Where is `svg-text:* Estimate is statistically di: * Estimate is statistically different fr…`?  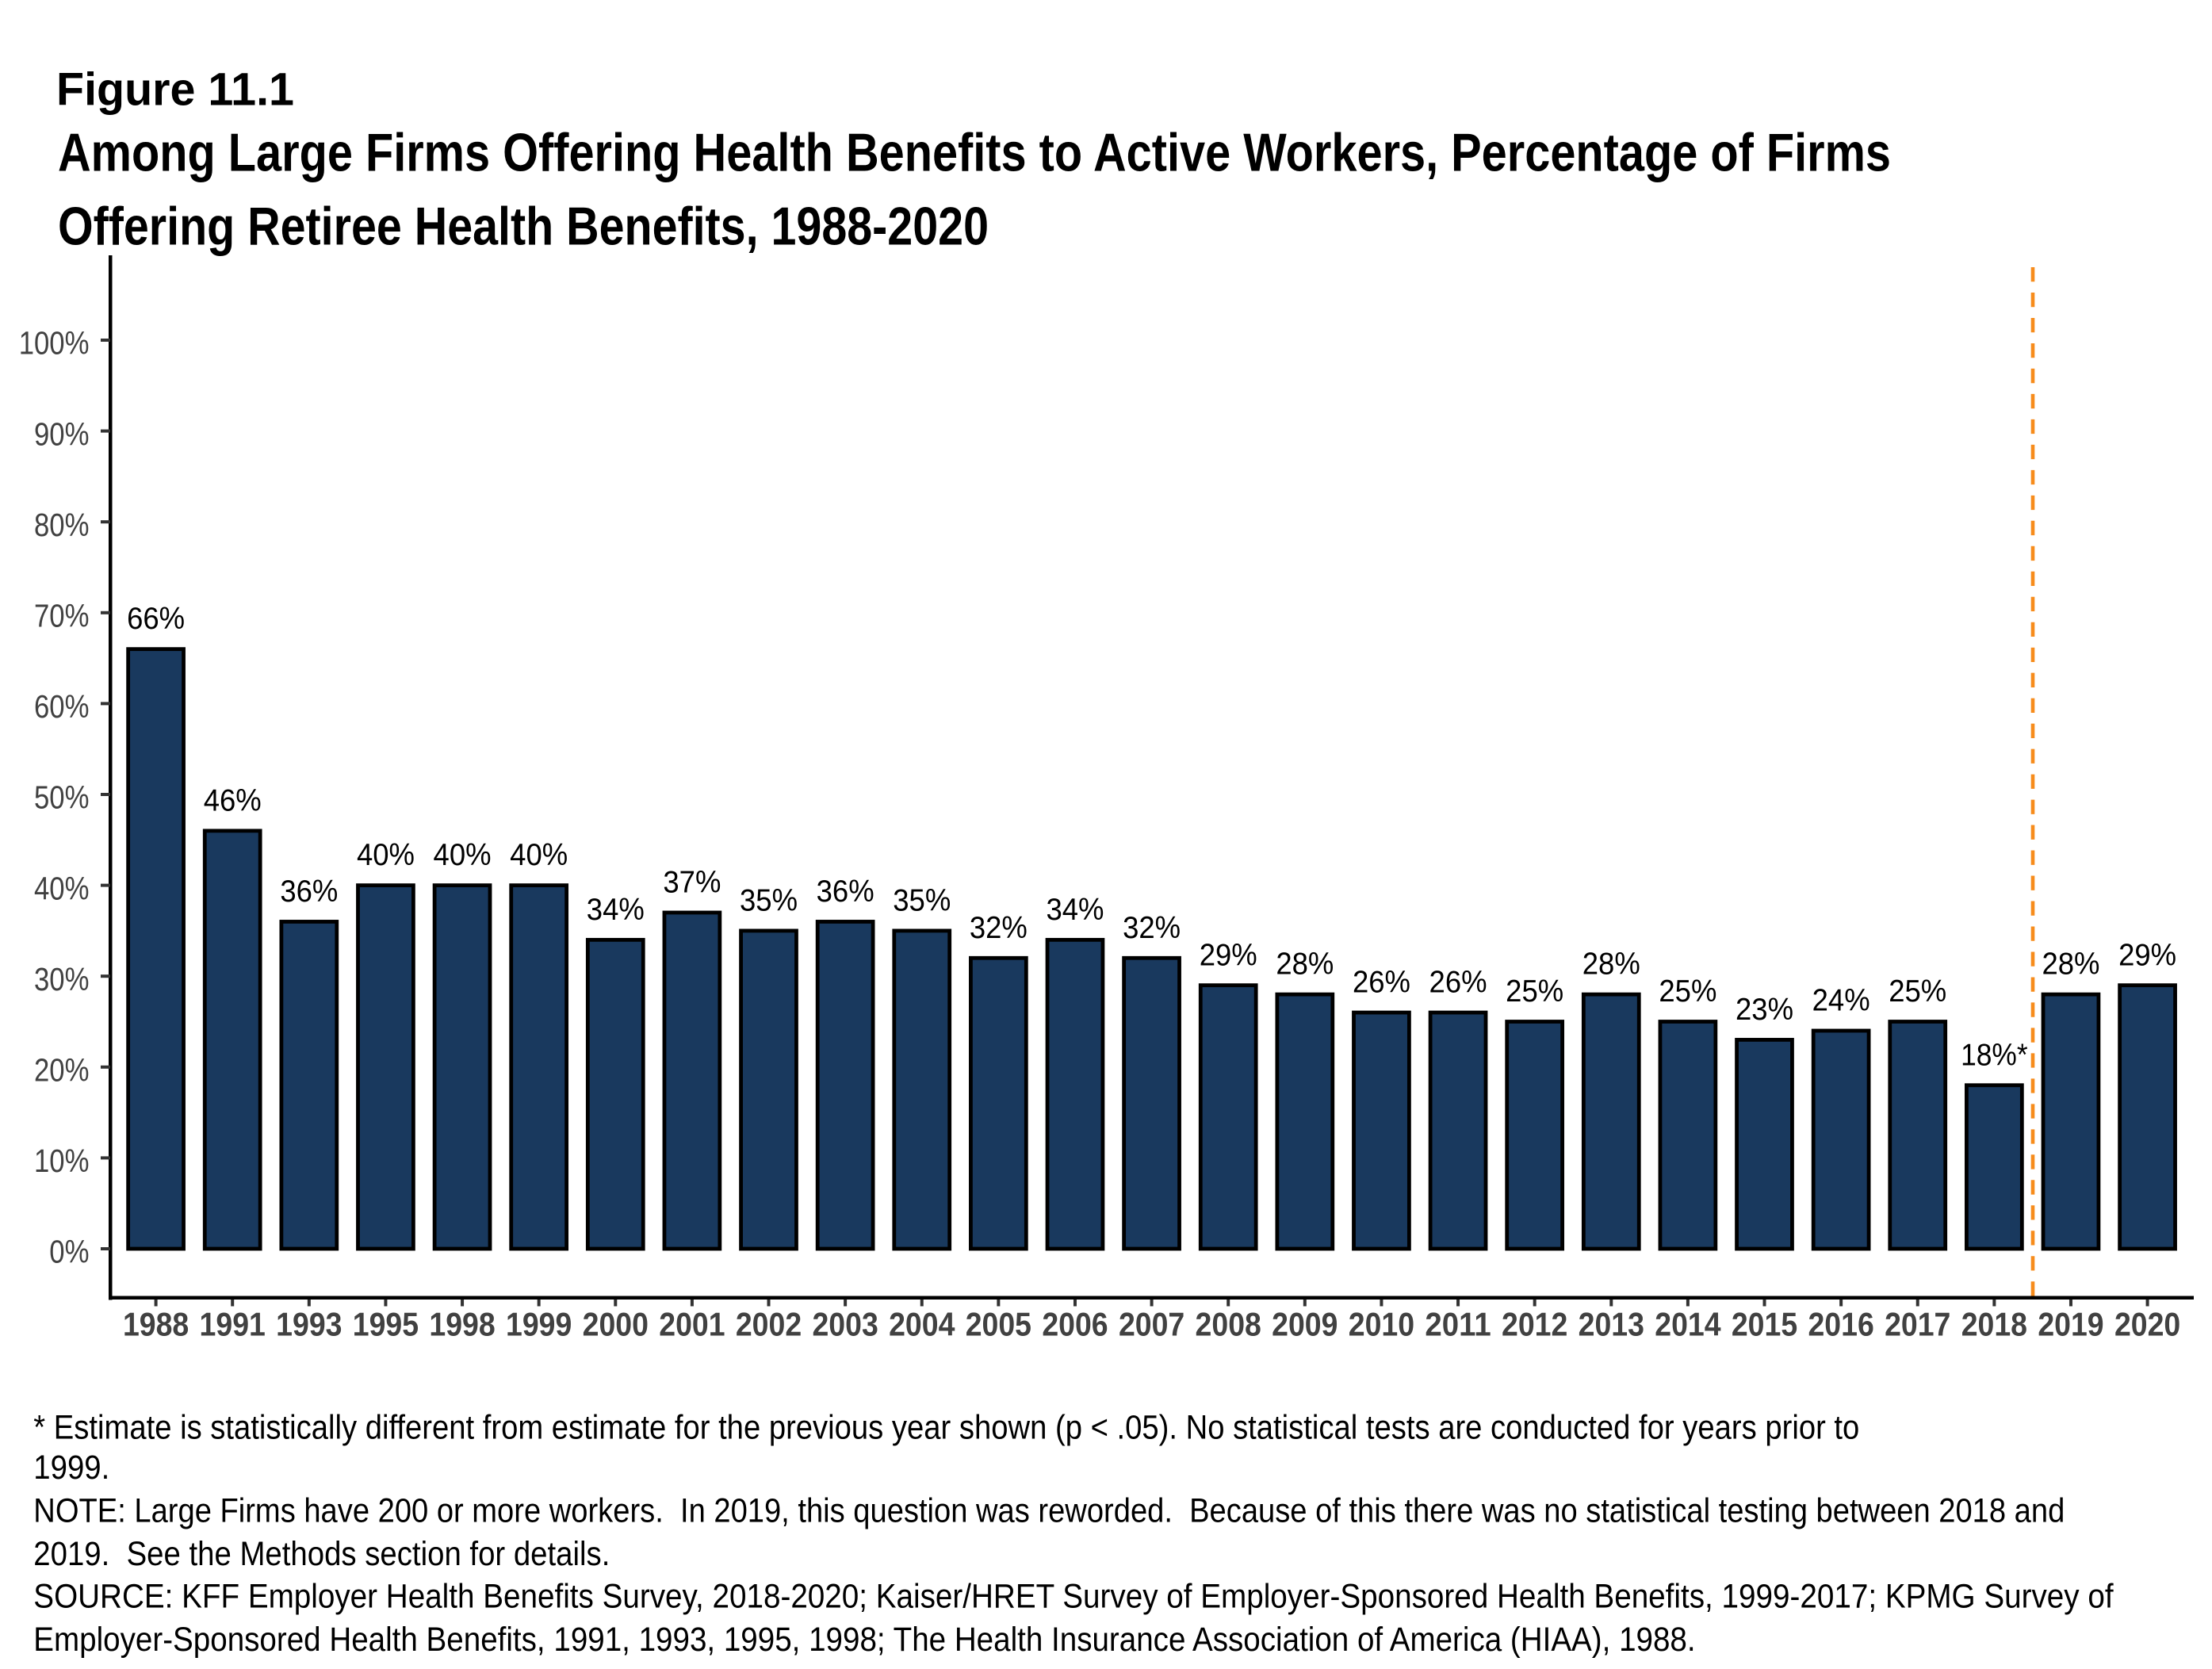 svg-text:* Estimate is statistically di: * Estimate is statistically different fr… is located at coordinates (946, 1428).